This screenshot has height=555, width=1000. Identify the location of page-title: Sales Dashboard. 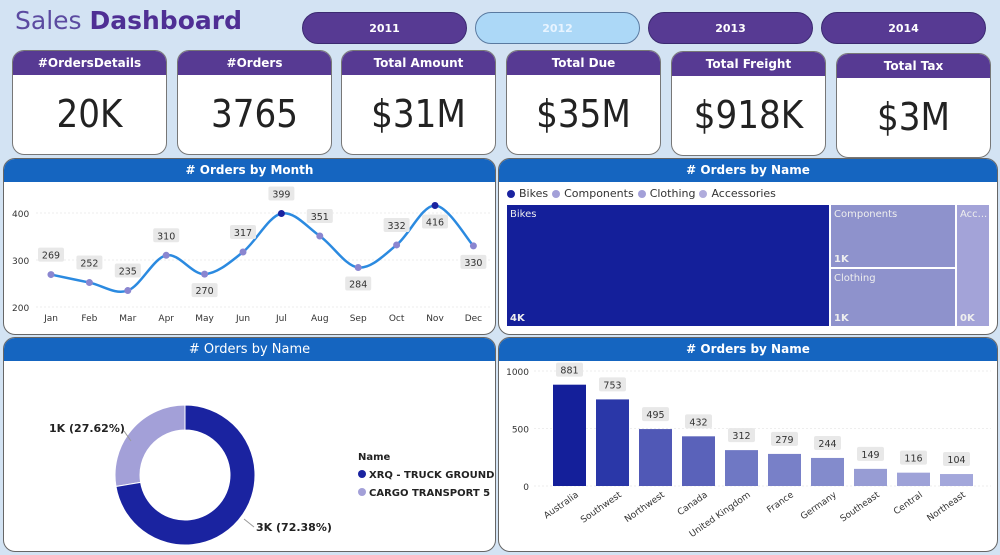
(128, 20).